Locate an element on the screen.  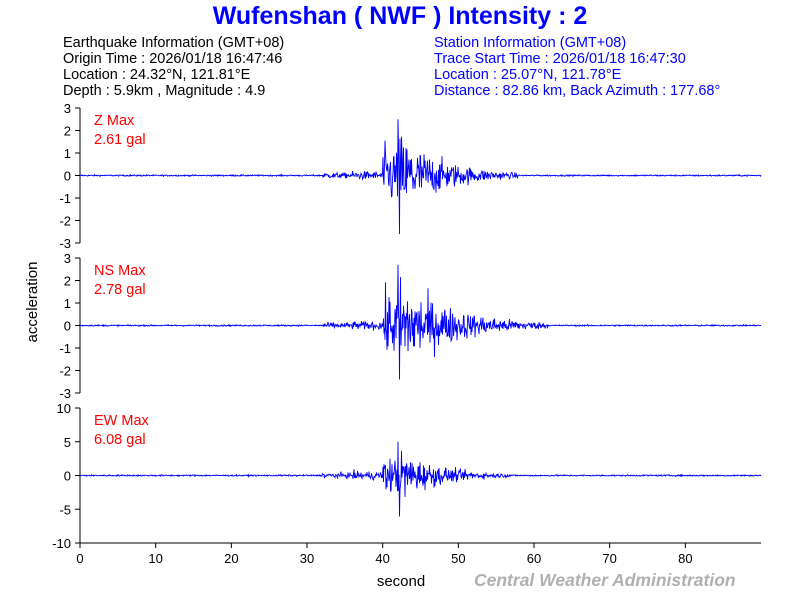
ew-y-tick-label: 0 is located at coordinates (67, 476).